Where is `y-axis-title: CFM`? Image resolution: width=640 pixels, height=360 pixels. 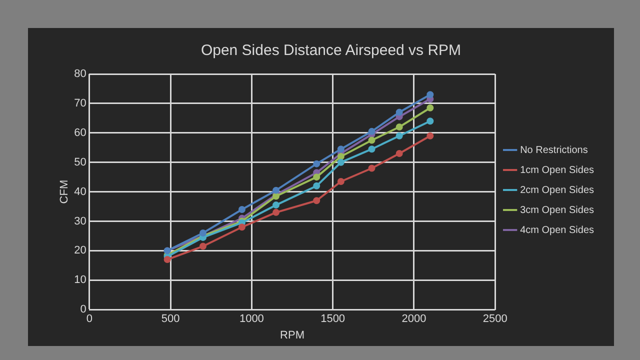 y-axis-title: CFM is located at coordinates (64, 192).